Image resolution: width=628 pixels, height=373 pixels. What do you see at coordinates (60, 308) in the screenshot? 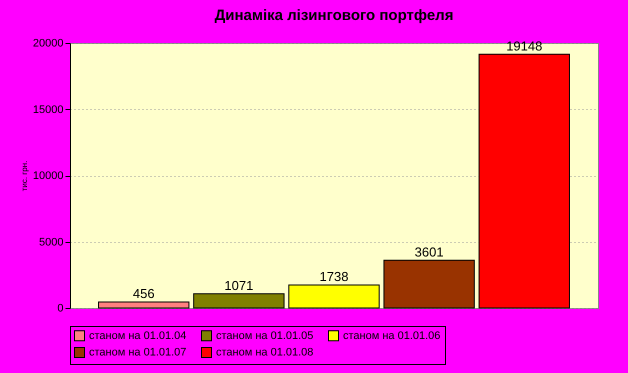
I see `y-tick-label: 0` at bounding box center [60, 308].